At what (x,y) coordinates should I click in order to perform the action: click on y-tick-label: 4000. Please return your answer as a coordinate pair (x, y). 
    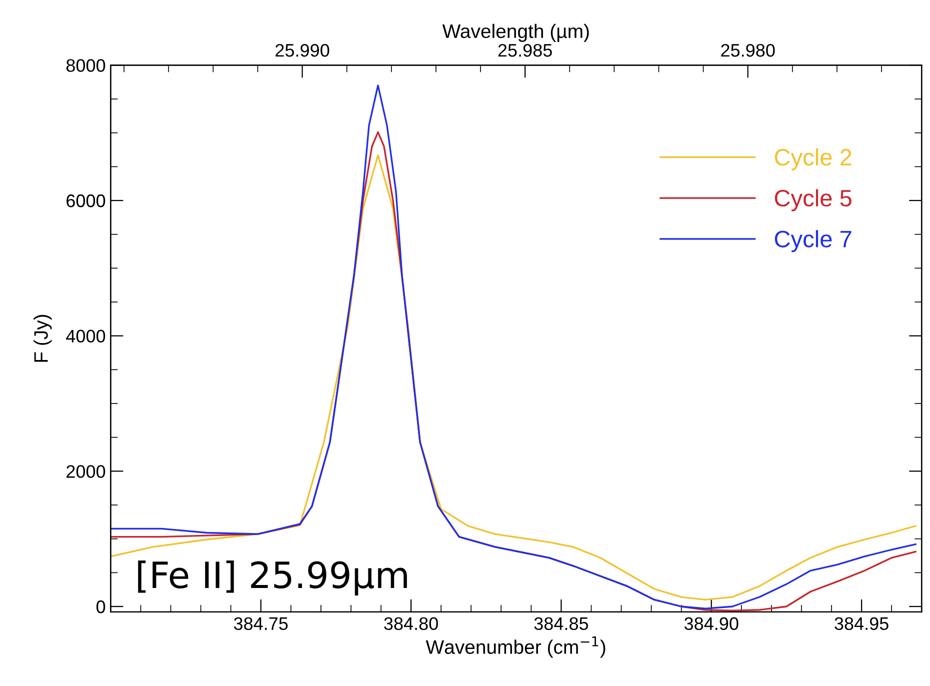
    Looking at the image, I should click on (86, 336).